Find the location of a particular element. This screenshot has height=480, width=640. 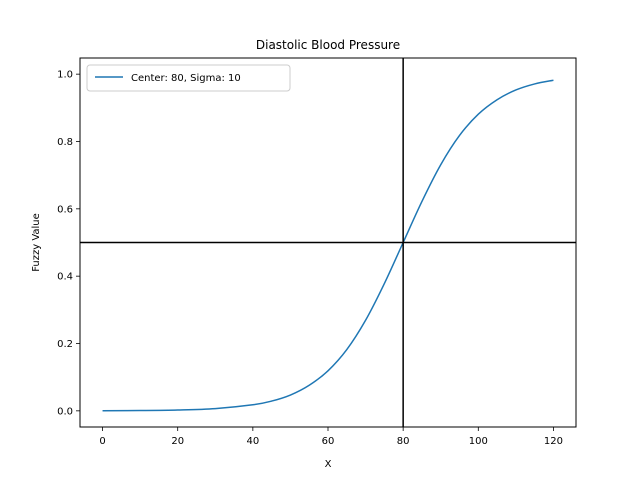

y-axis-label: Fuzzy Value is located at coordinates (36, 242).